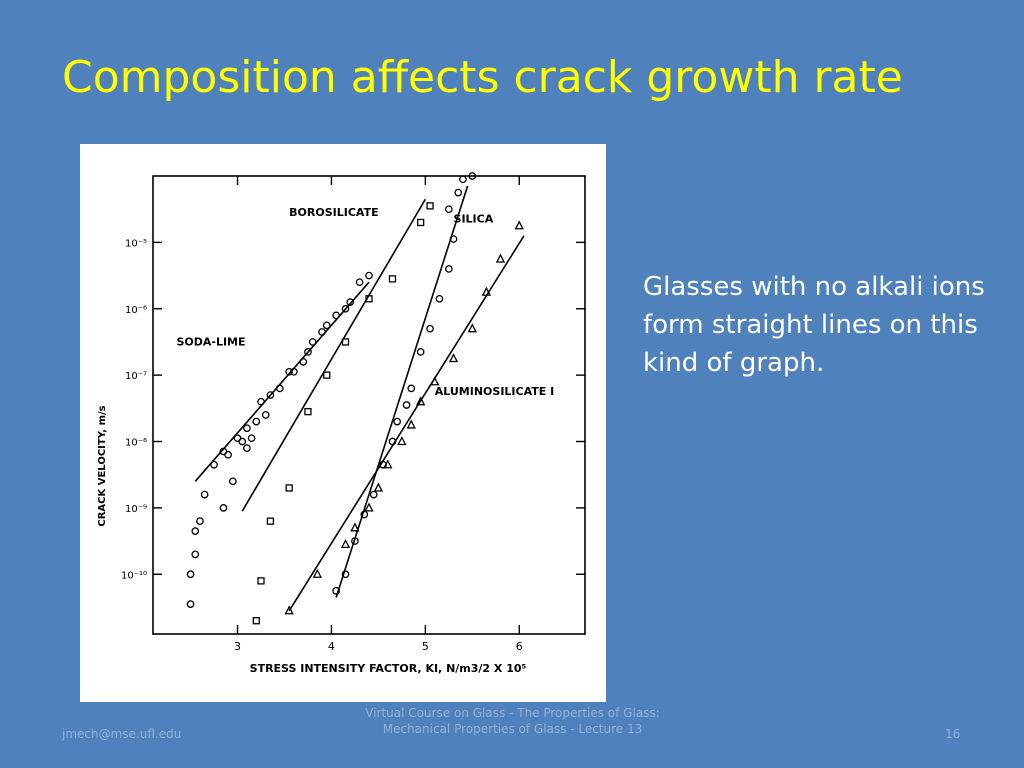 This screenshot has width=1024, height=768. I want to click on series-annotation: SODA-LIME, so click(210, 341).